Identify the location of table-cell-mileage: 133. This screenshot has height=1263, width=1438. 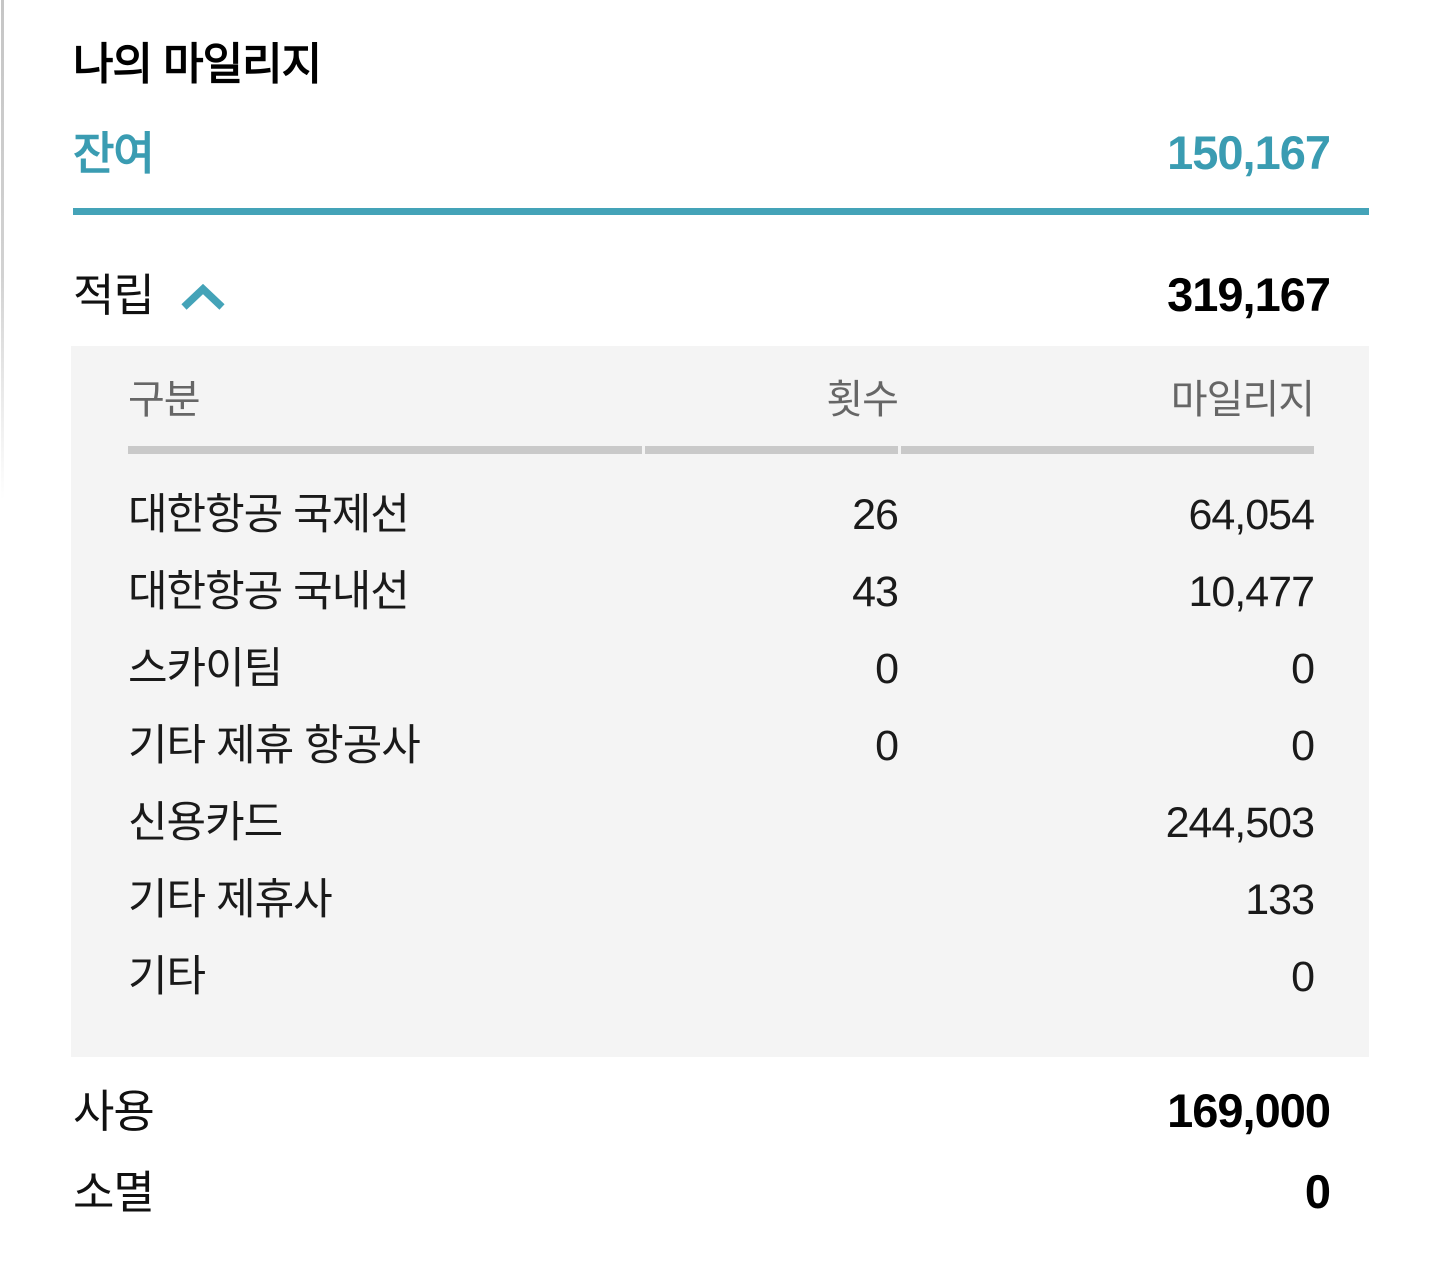
(1279, 900).